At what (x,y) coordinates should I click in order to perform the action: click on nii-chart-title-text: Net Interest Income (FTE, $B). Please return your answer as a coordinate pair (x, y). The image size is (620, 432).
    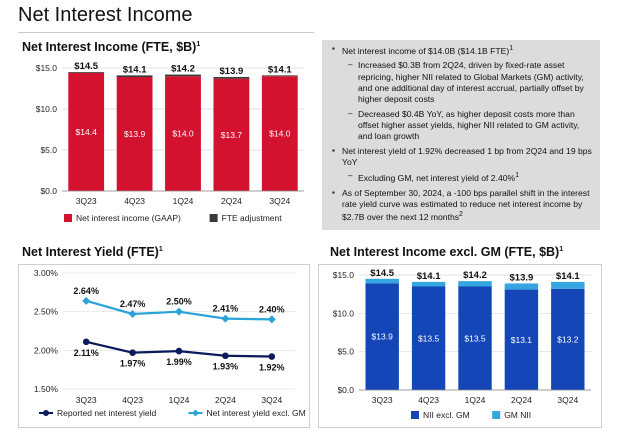
    Looking at the image, I should click on (109, 47).